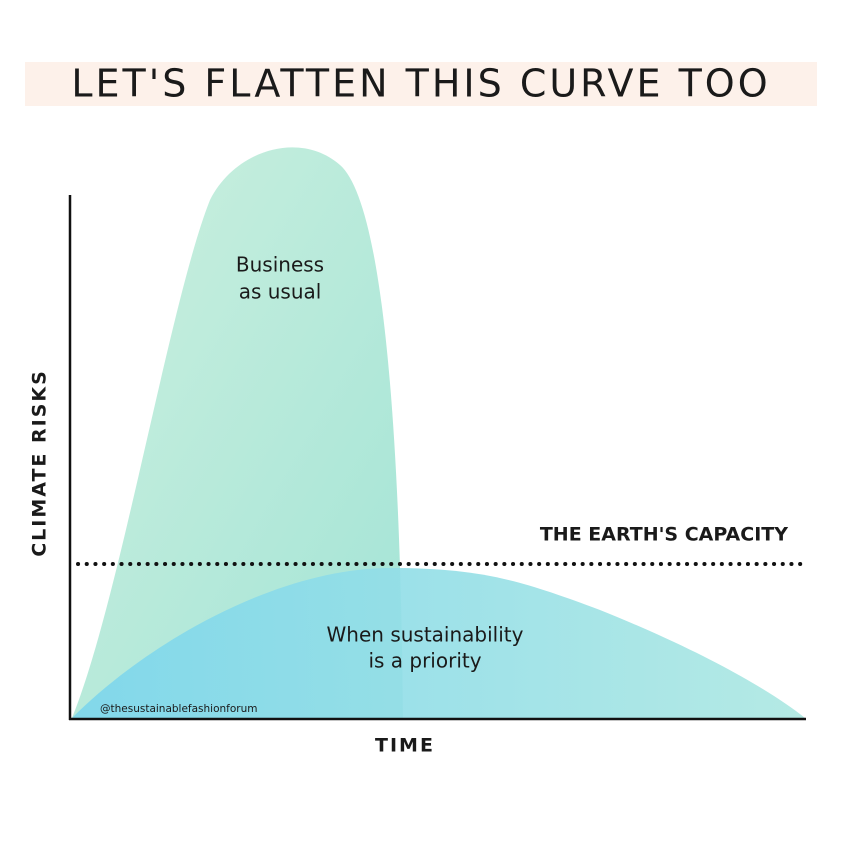 The width and height of the screenshot is (843, 843). Describe the element at coordinates (179, 709) in the screenshot. I see `watermark: @thesustainablefashionforum` at that location.